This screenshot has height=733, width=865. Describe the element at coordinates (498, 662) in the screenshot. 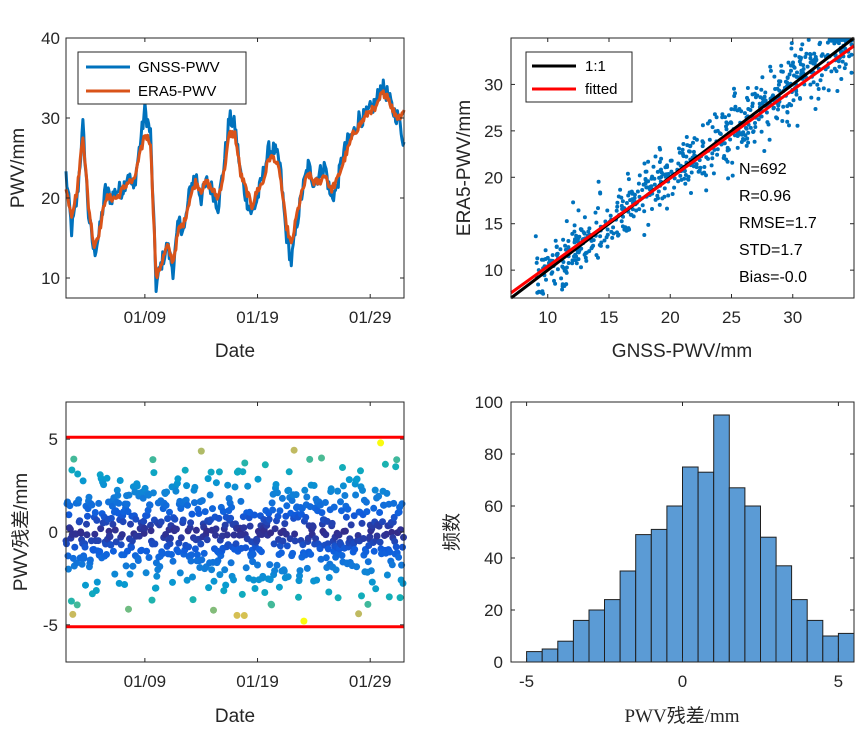

I see `histogram-ytick-label: 0` at that location.